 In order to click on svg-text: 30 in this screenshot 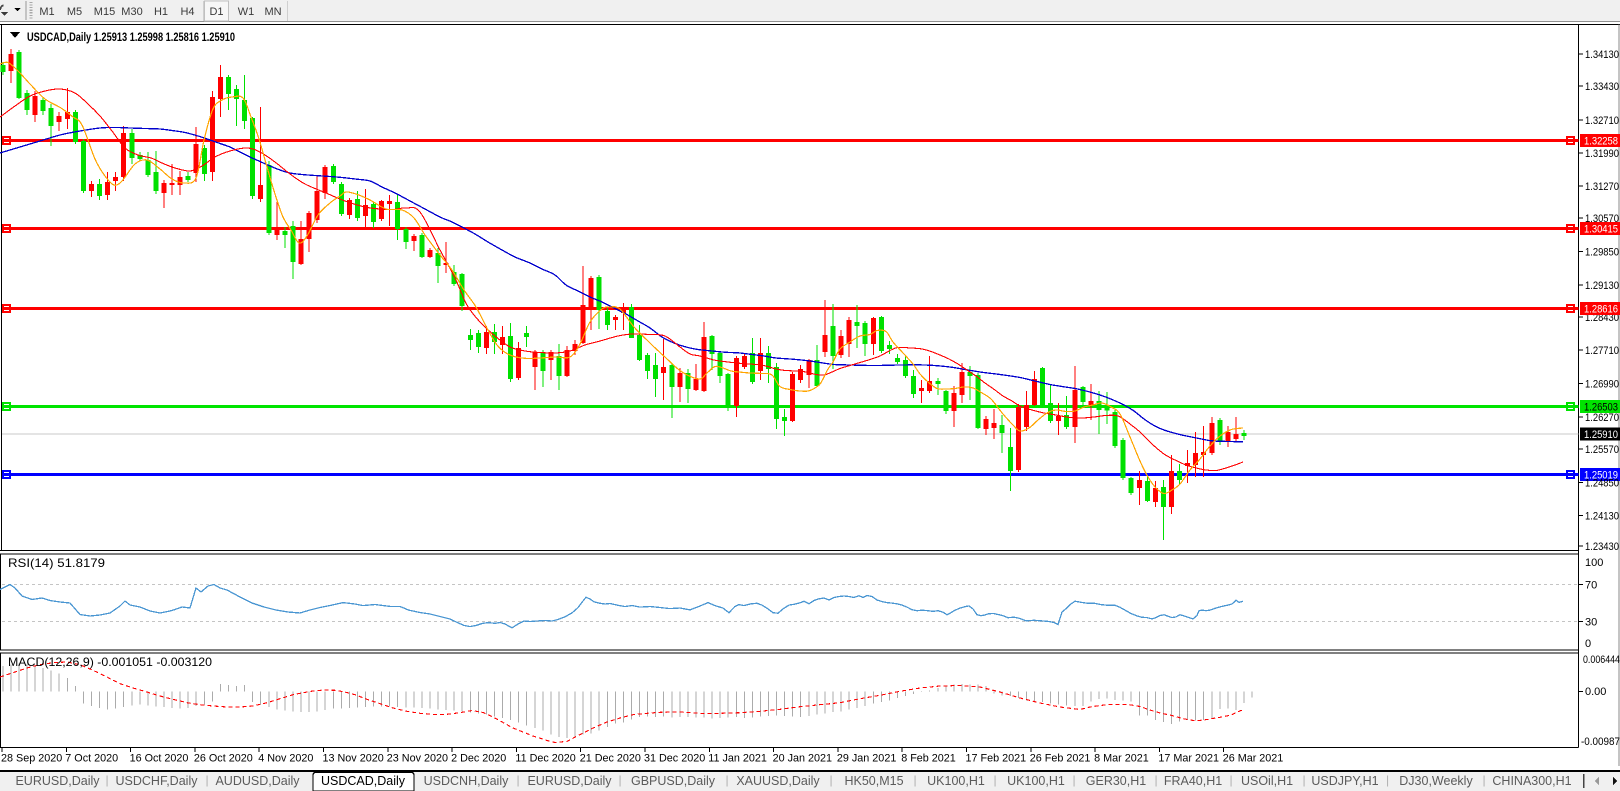, I will do `click(1591, 623)`.